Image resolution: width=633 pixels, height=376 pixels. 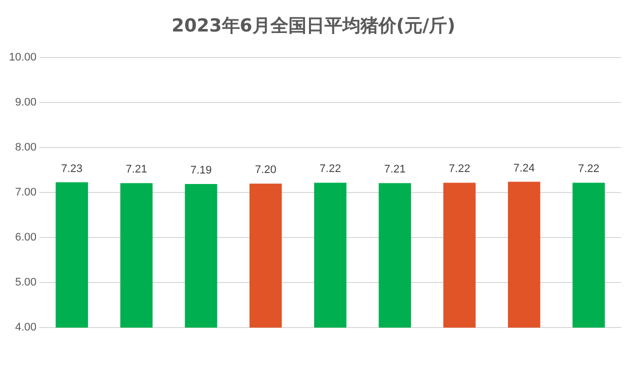 What do you see at coordinates (314, 25) in the screenshot?
I see `chart-title: 2023年6月全国日平均猪价(元/斤)` at bounding box center [314, 25].